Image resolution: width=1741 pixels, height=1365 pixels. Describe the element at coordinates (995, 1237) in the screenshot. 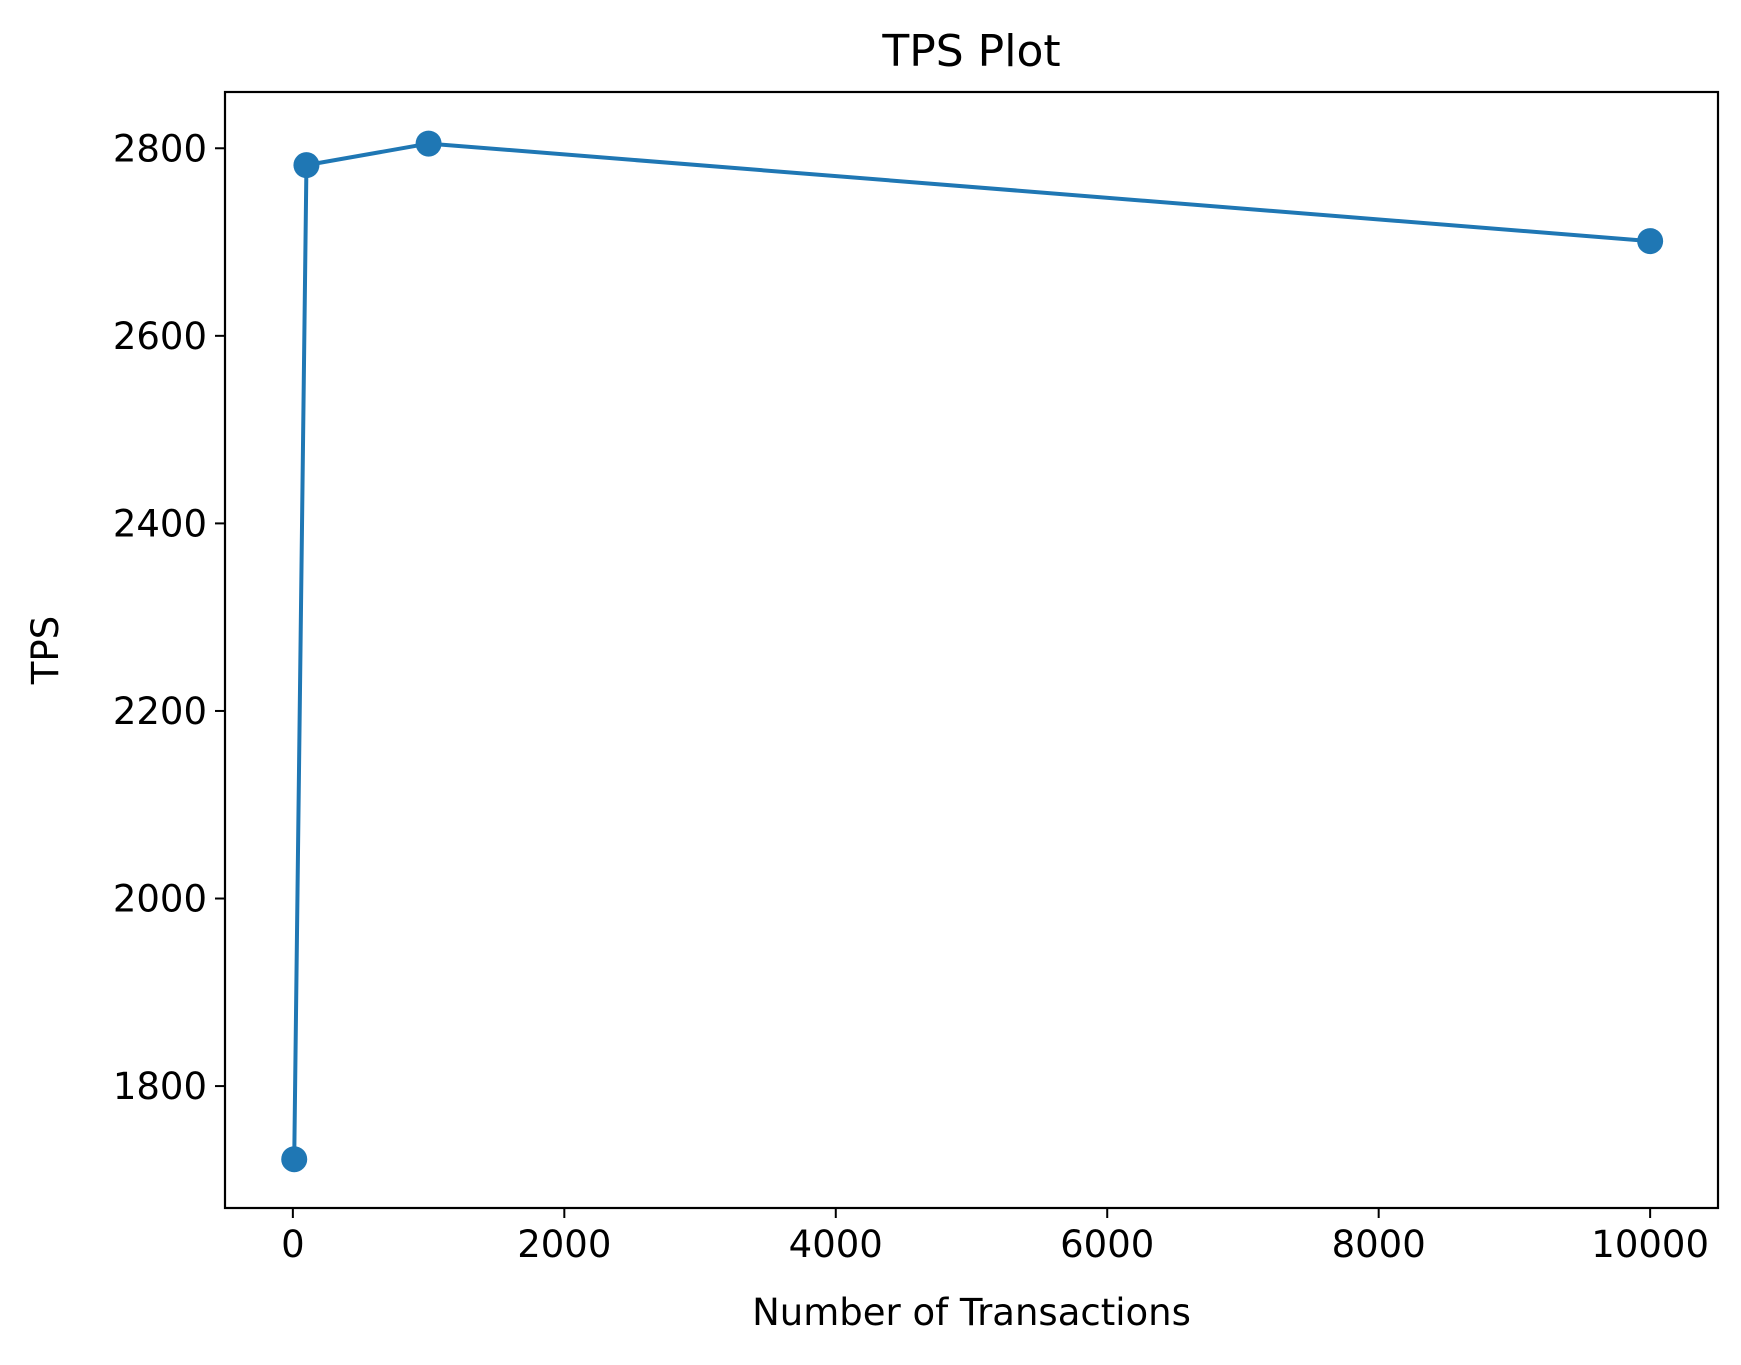

I see `x-axis-ticks: 0 2000 4000 6000 8000 10000` at that location.